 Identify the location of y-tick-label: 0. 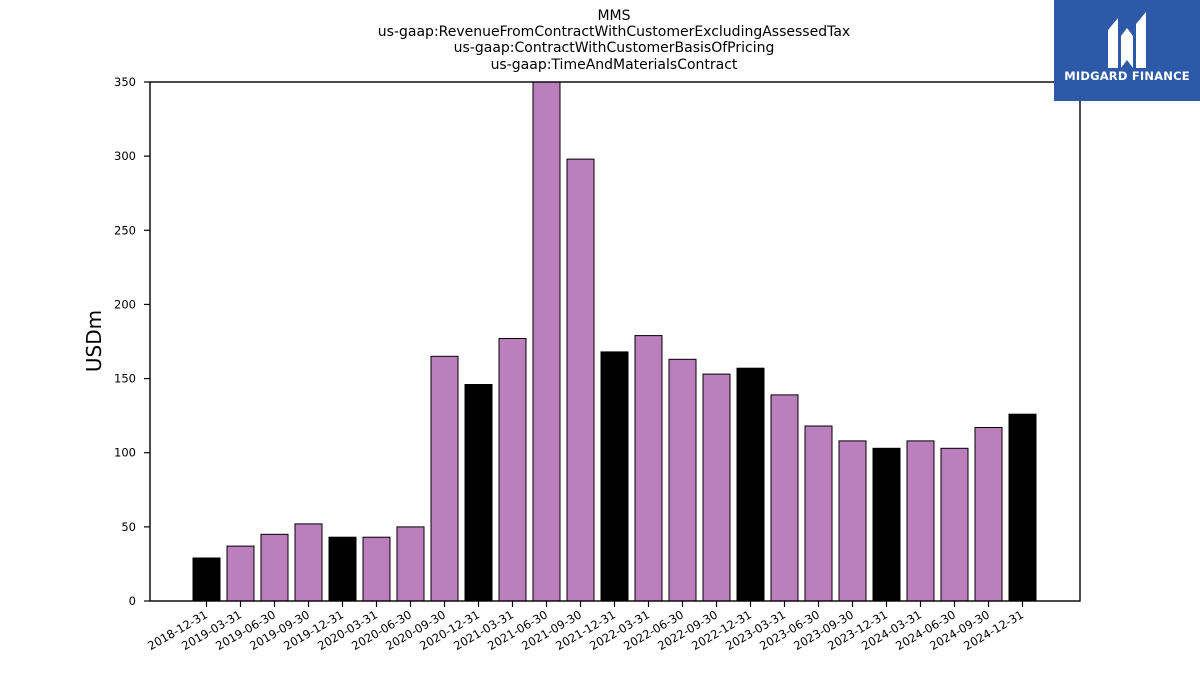
(132, 601).